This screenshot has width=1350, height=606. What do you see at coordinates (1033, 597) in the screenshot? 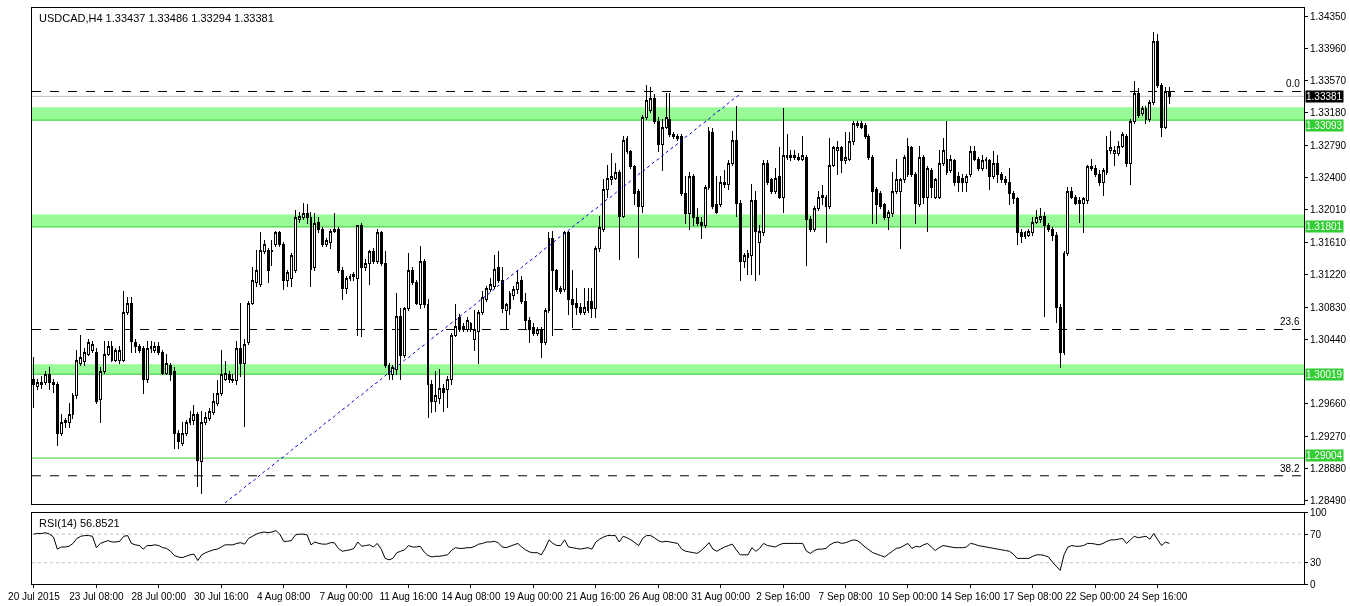
I see `x-tick-label: 17 Sep 08:00` at bounding box center [1033, 597].